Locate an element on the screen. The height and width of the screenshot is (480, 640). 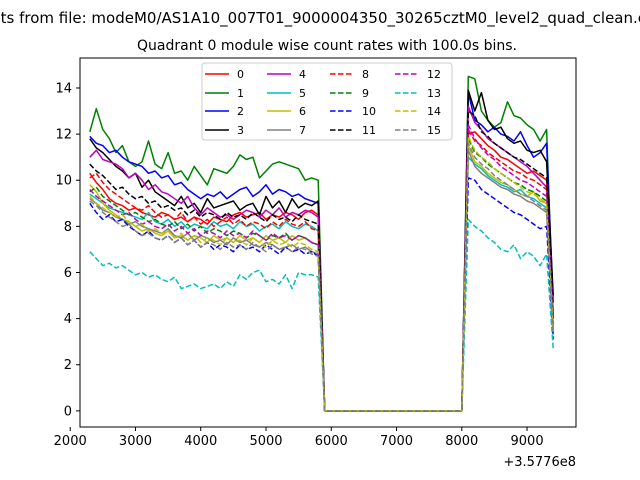
y-tick-label: 10 is located at coordinates (63, 181).